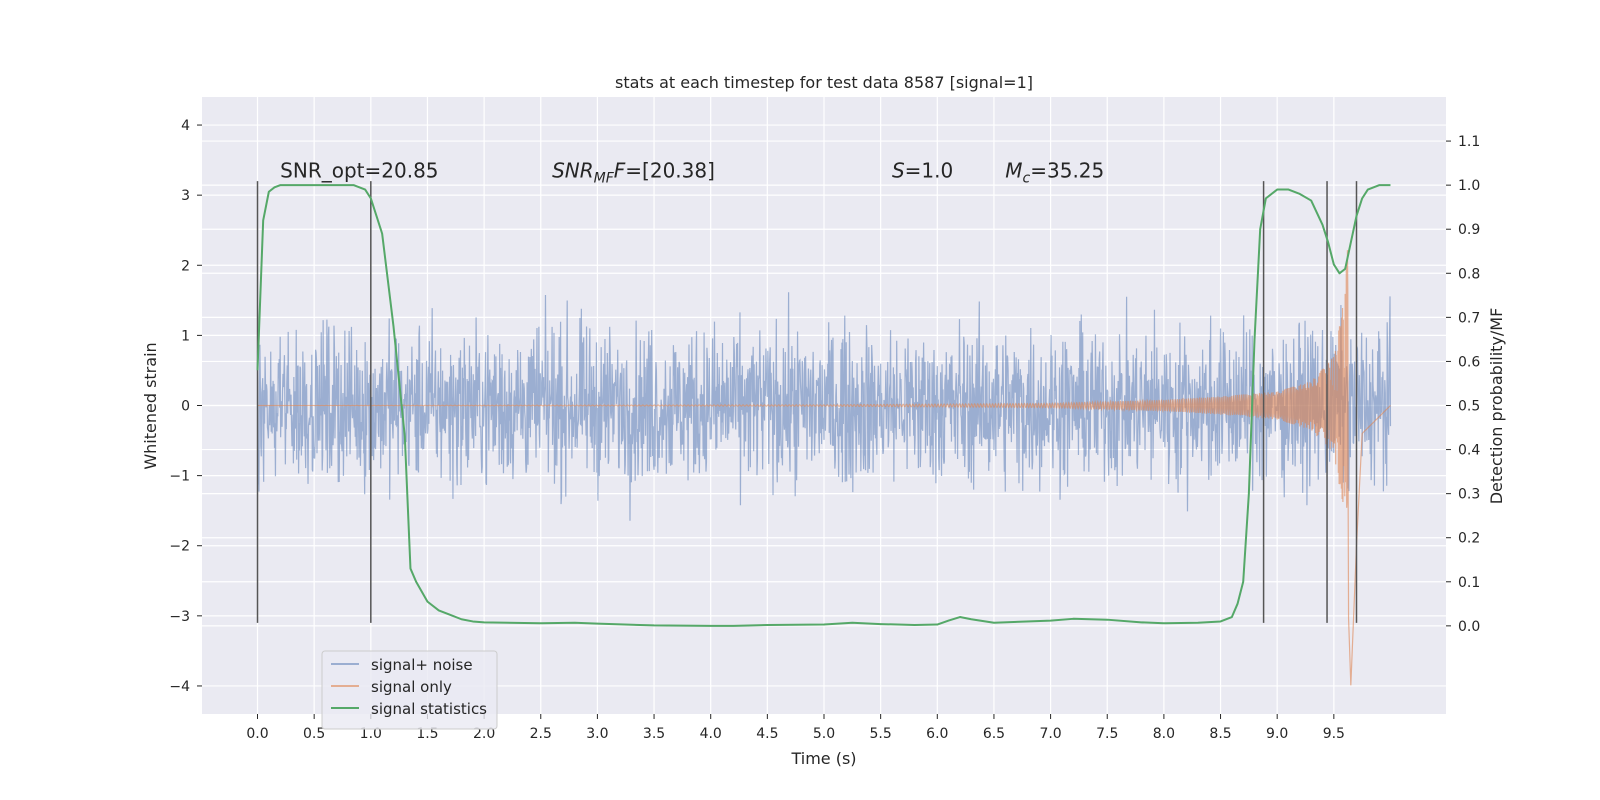 The width and height of the screenshot is (1600, 800). Describe the element at coordinates (179, 687) in the screenshot. I see `y-tick-label: −4` at that location.